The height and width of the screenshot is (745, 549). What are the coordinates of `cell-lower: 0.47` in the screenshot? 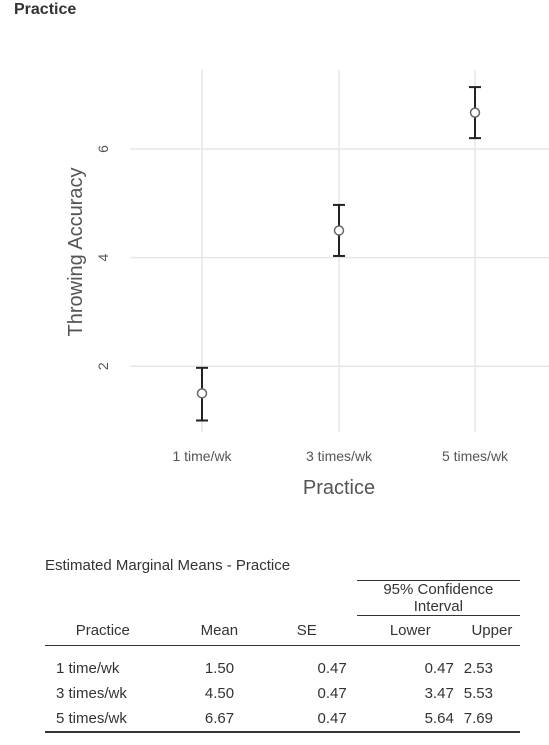 It's located at (439, 668).